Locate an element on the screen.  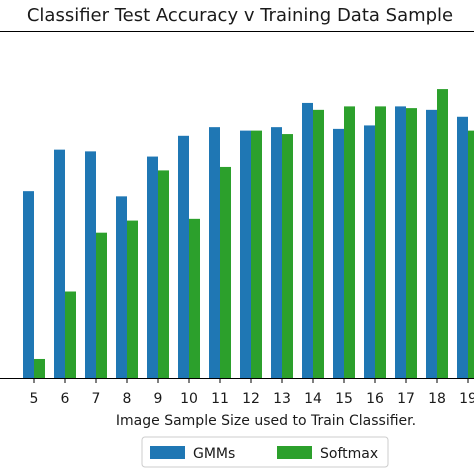
legend-label-gmms: GMMs is located at coordinates (214, 454).